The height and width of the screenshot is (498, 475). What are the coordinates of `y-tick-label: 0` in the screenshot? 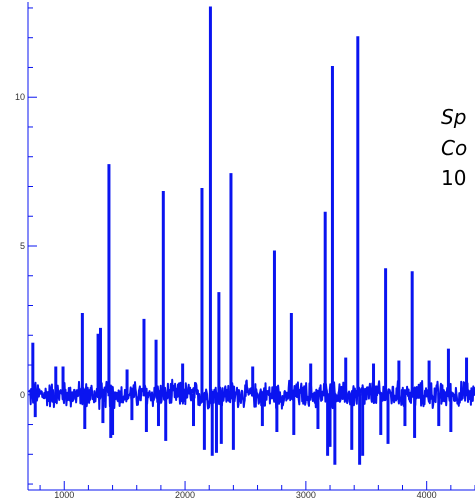 It's located at (22, 395).